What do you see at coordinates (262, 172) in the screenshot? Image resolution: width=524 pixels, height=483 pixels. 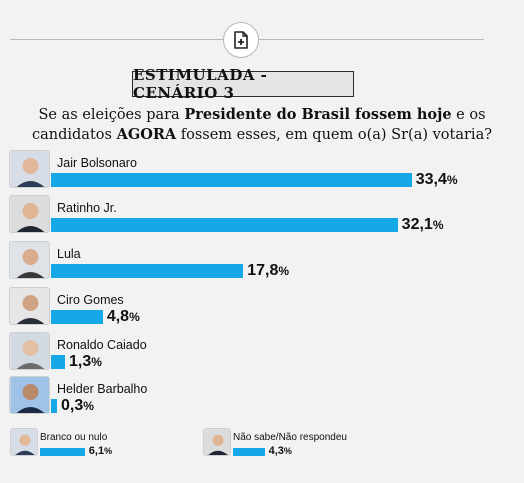 I see `bar-row-jair-bolsonaro: Jair Bolsonaro 33,4%` at bounding box center [262, 172].